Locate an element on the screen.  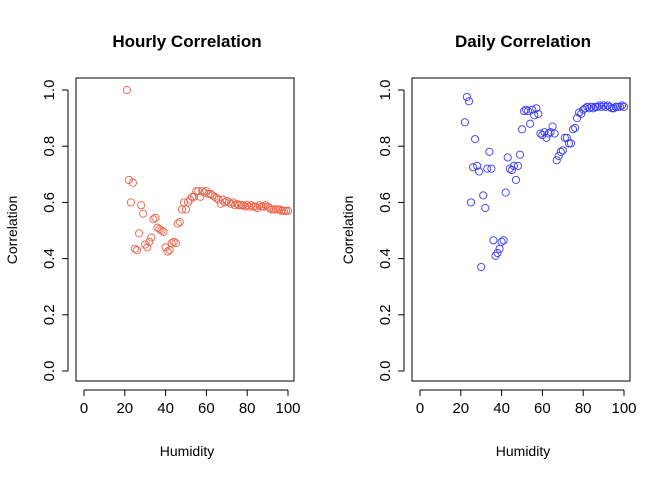
x-tick-label: 40 is located at coordinates (165, 408).